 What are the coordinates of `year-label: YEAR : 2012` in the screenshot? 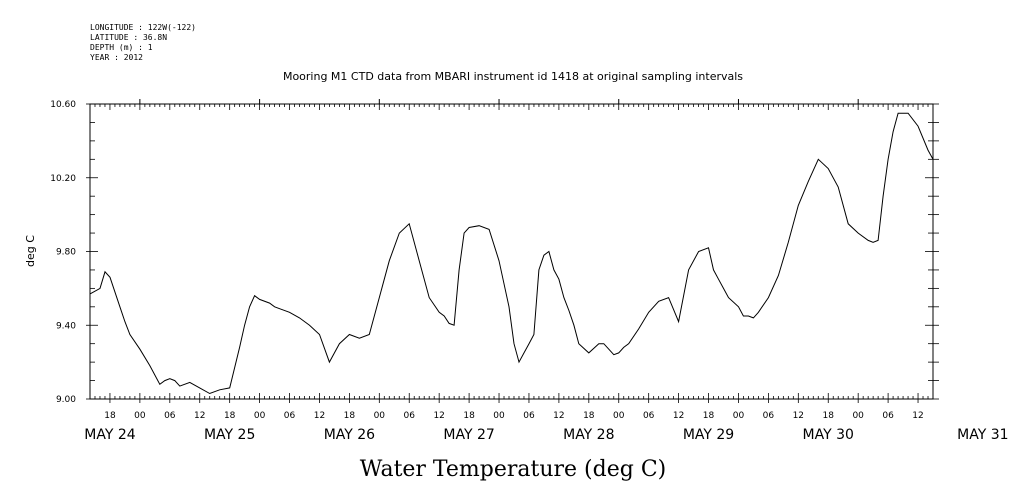 It's located at (116, 57).